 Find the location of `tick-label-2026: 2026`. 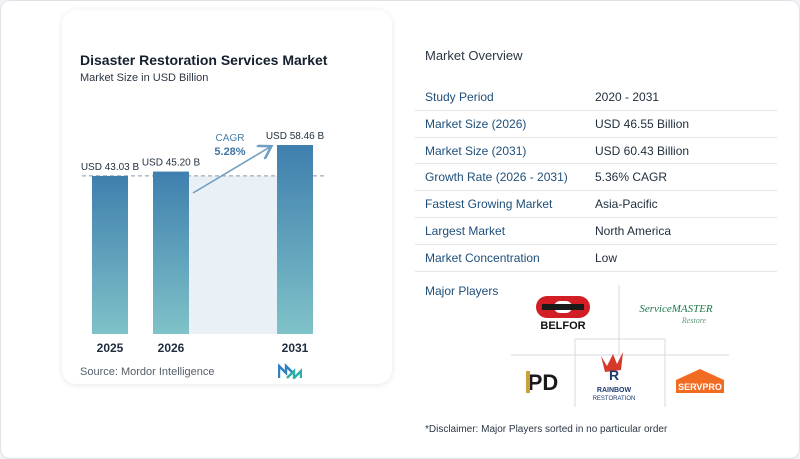

tick-label-2026: 2026 is located at coordinates (171, 348).